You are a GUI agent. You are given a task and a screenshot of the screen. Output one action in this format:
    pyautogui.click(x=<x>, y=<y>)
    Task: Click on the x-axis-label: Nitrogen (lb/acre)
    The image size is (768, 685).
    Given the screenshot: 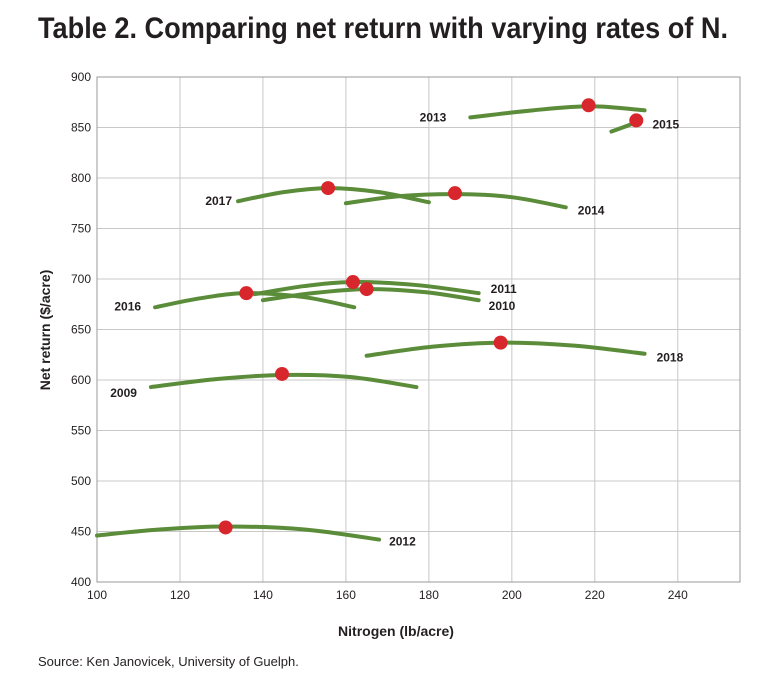 What is the action you would take?
    pyautogui.click(x=396, y=631)
    